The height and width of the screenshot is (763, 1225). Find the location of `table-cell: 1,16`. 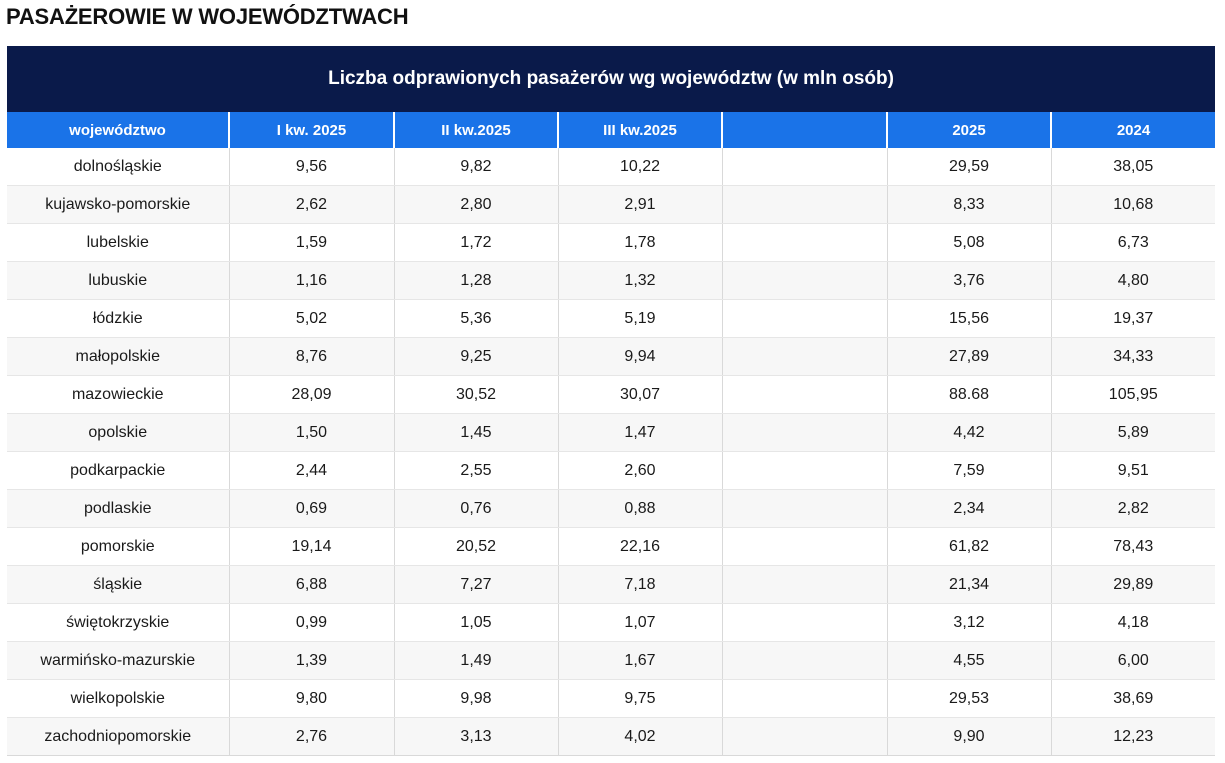

table-cell: 1,16 is located at coordinates (311, 280).